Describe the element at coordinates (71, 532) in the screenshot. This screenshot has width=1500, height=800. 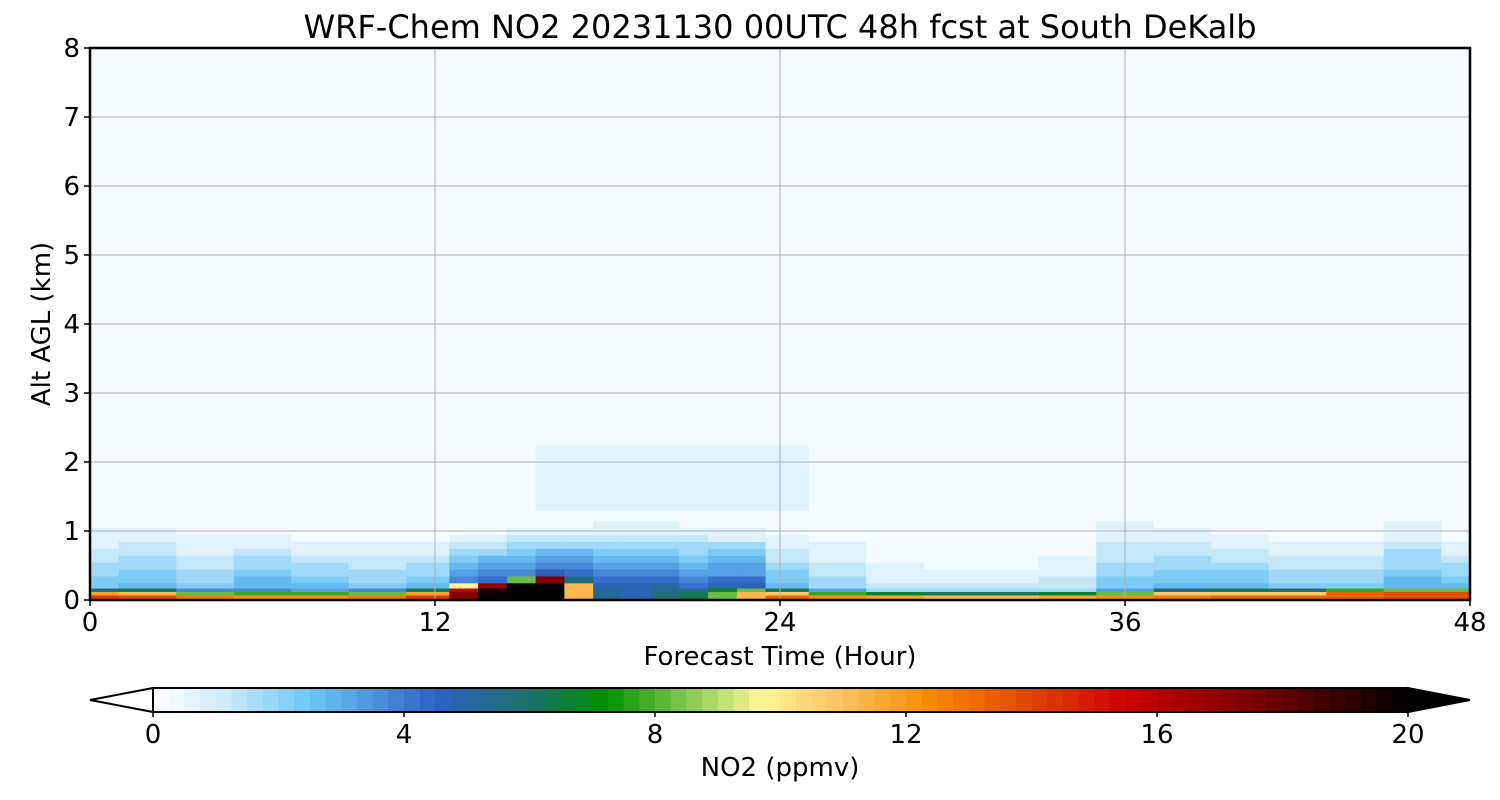
I see `y-tick-label: 1` at that location.